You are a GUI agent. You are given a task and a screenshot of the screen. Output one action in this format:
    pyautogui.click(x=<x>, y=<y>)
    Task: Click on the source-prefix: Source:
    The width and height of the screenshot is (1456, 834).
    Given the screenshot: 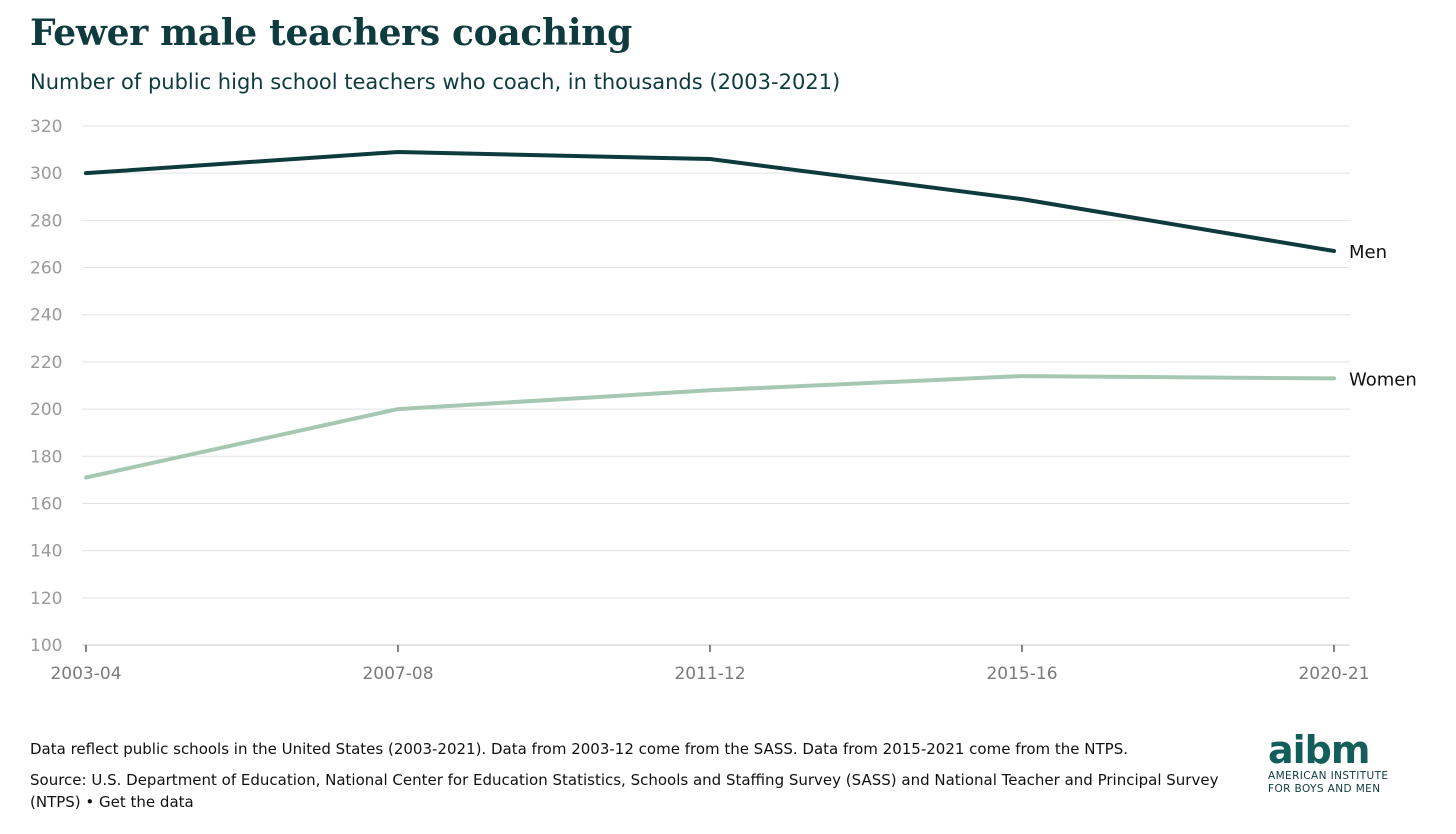 What is the action you would take?
    pyautogui.click(x=61, y=780)
    